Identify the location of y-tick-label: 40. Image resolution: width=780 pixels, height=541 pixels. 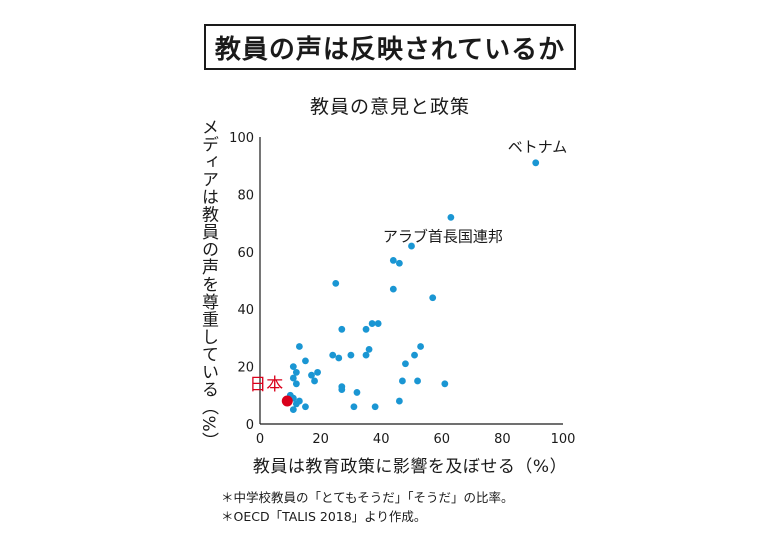
(245, 310).